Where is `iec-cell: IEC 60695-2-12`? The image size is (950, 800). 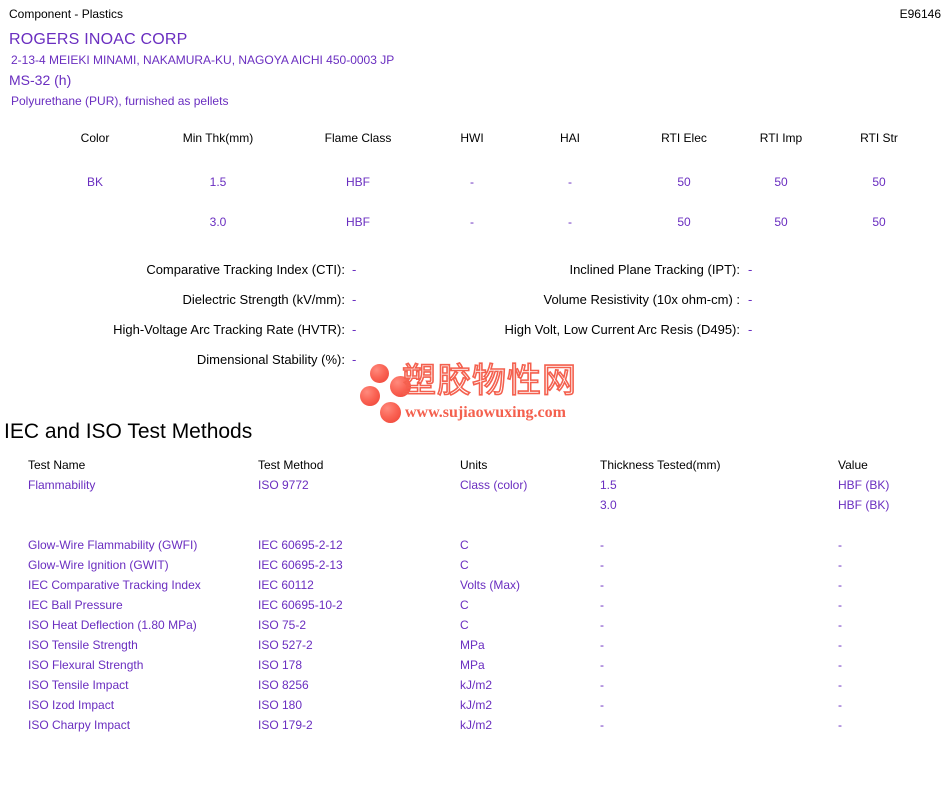 iec-cell: IEC 60695-2-12 is located at coordinates (300, 545).